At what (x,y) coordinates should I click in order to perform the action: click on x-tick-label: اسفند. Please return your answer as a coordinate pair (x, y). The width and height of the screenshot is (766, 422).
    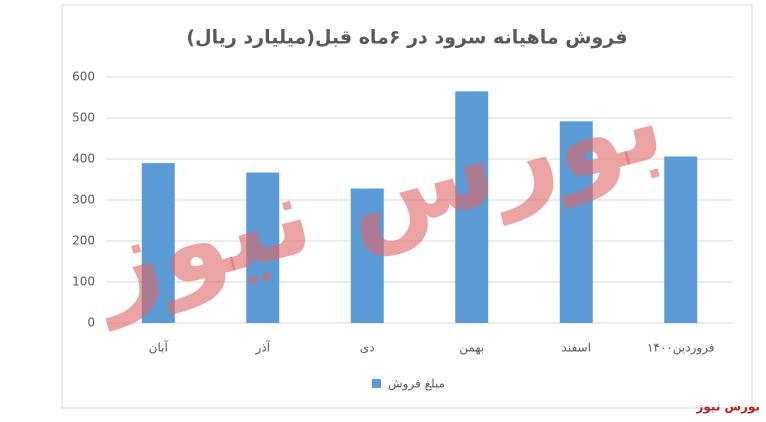
    Looking at the image, I should click on (576, 348).